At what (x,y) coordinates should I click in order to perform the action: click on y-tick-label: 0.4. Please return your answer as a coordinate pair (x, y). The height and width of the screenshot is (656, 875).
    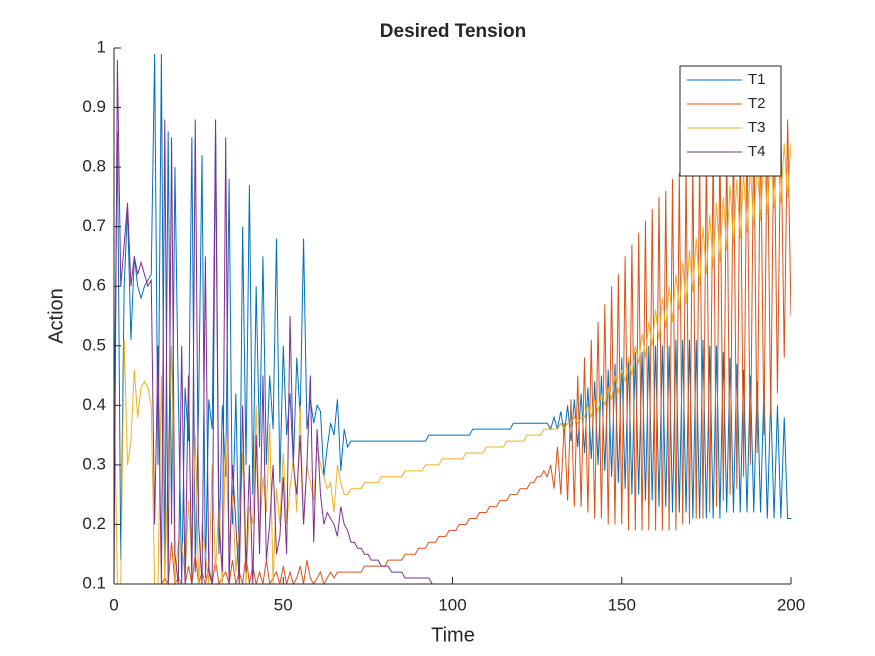
    Looking at the image, I should click on (94, 404).